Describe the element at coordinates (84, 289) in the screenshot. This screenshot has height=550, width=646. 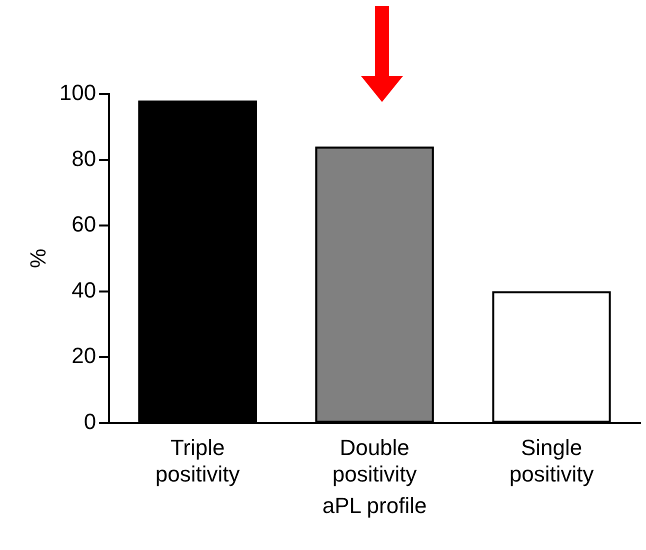
I see `y-tick-label: 40` at that location.